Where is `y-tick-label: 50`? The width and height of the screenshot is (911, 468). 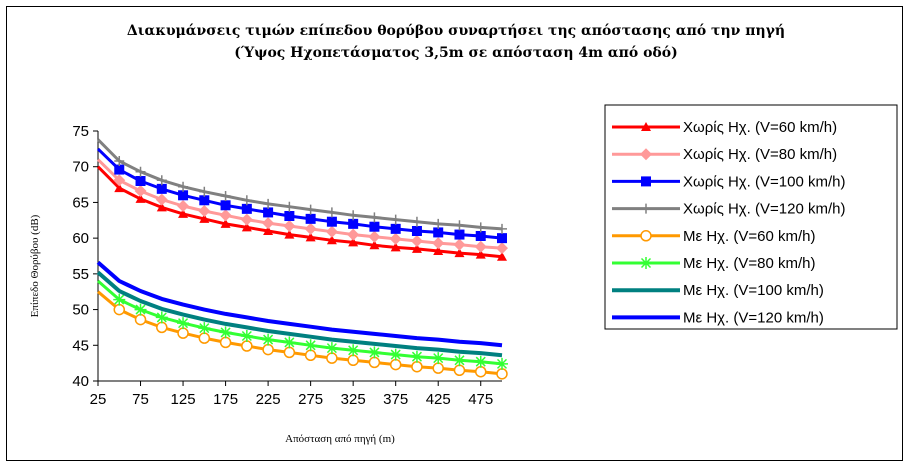 y-tick-label: 50 is located at coordinates (80, 310).